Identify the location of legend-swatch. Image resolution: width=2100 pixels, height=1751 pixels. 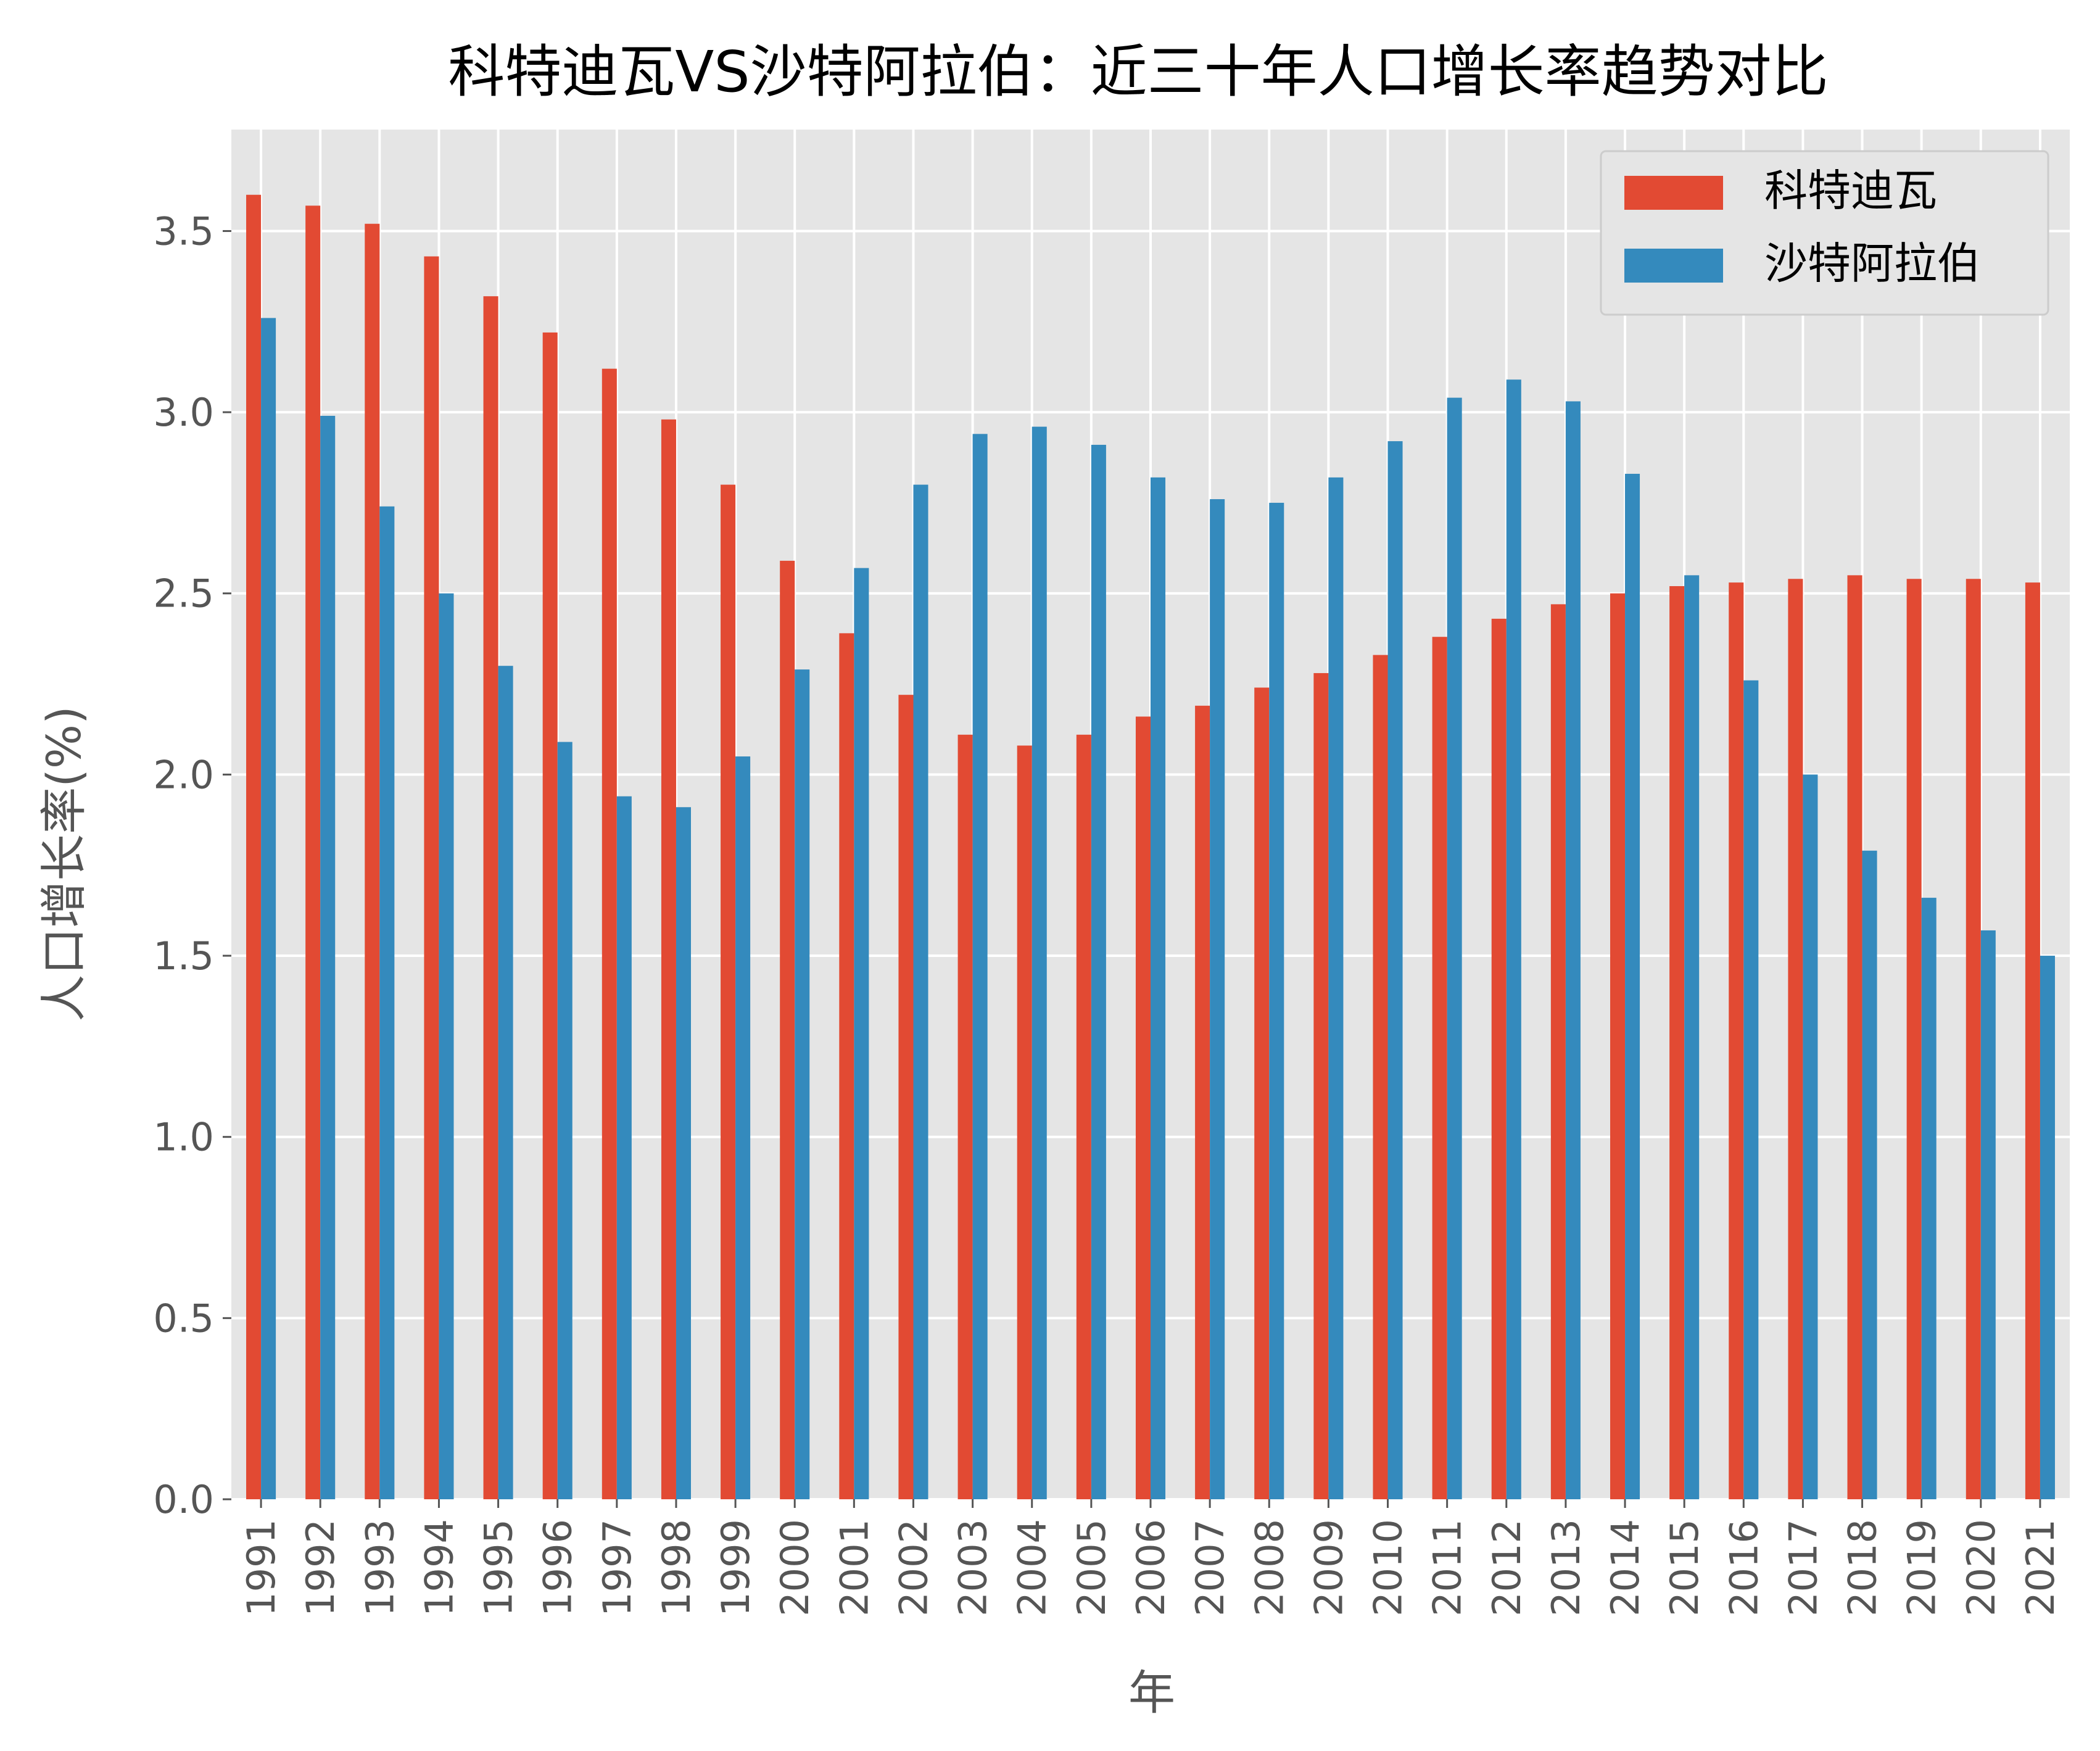
(1674, 193).